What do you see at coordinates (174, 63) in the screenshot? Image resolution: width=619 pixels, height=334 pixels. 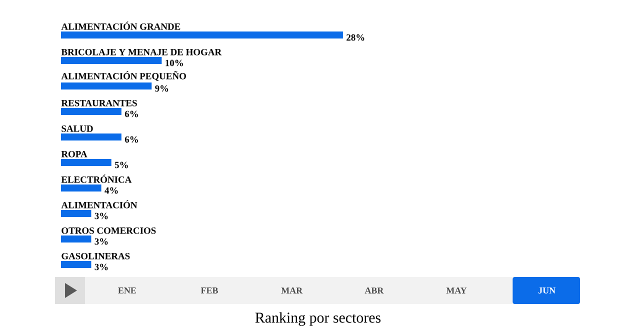 I see `data-label: 10%` at bounding box center [174, 63].